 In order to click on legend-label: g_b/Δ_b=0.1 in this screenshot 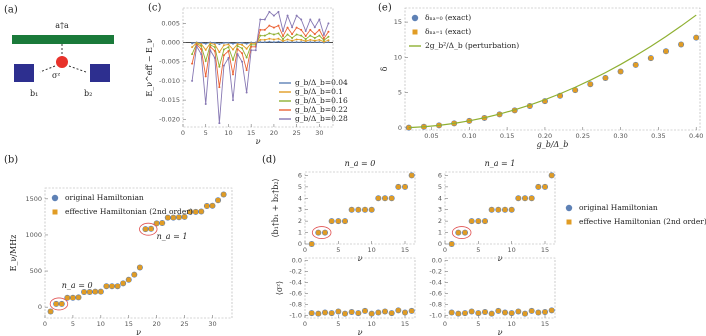, I will do `click(319, 91)`.